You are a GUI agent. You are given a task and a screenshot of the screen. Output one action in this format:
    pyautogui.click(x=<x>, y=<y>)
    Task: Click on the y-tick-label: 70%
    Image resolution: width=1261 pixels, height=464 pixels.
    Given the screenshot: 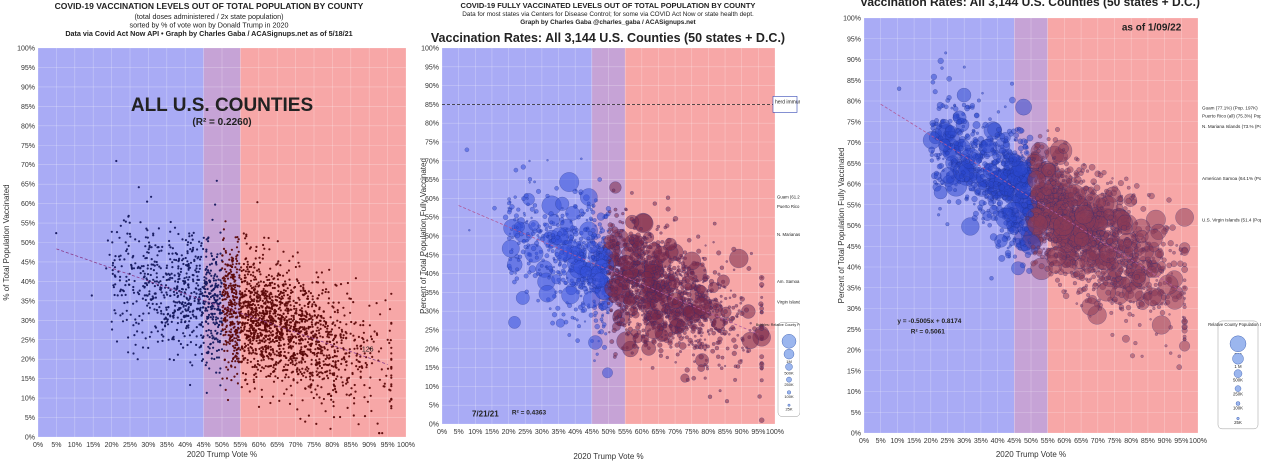 What is the action you would take?
    pyautogui.click(x=432, y=161)
    